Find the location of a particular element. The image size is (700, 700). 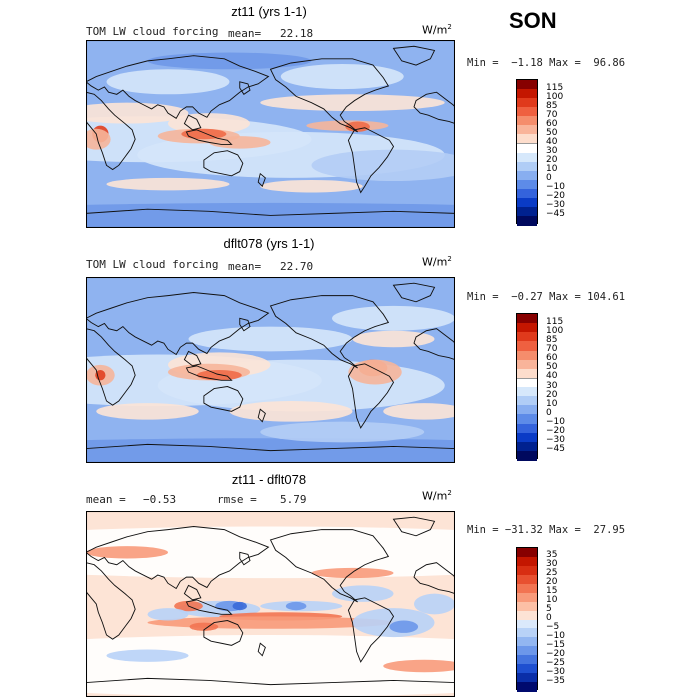

colorbar-tick-label: 25 is located at coordinates (552, 573).